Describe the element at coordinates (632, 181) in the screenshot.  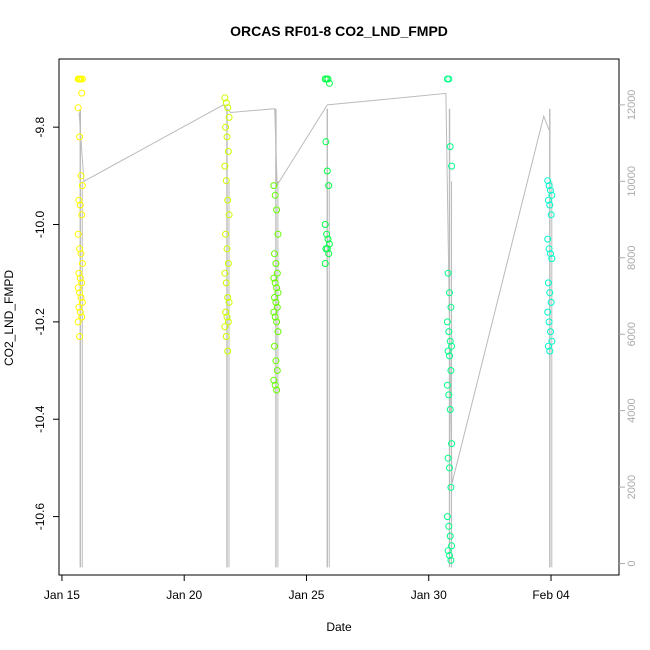
I see `y2-tick-label: 10000` at that location.